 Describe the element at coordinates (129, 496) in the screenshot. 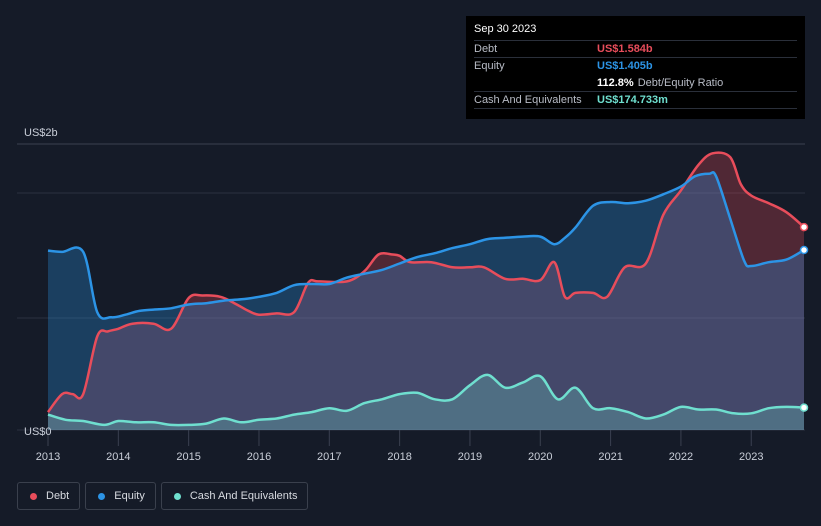

I see `legend-label-equity: Equity` at that location.